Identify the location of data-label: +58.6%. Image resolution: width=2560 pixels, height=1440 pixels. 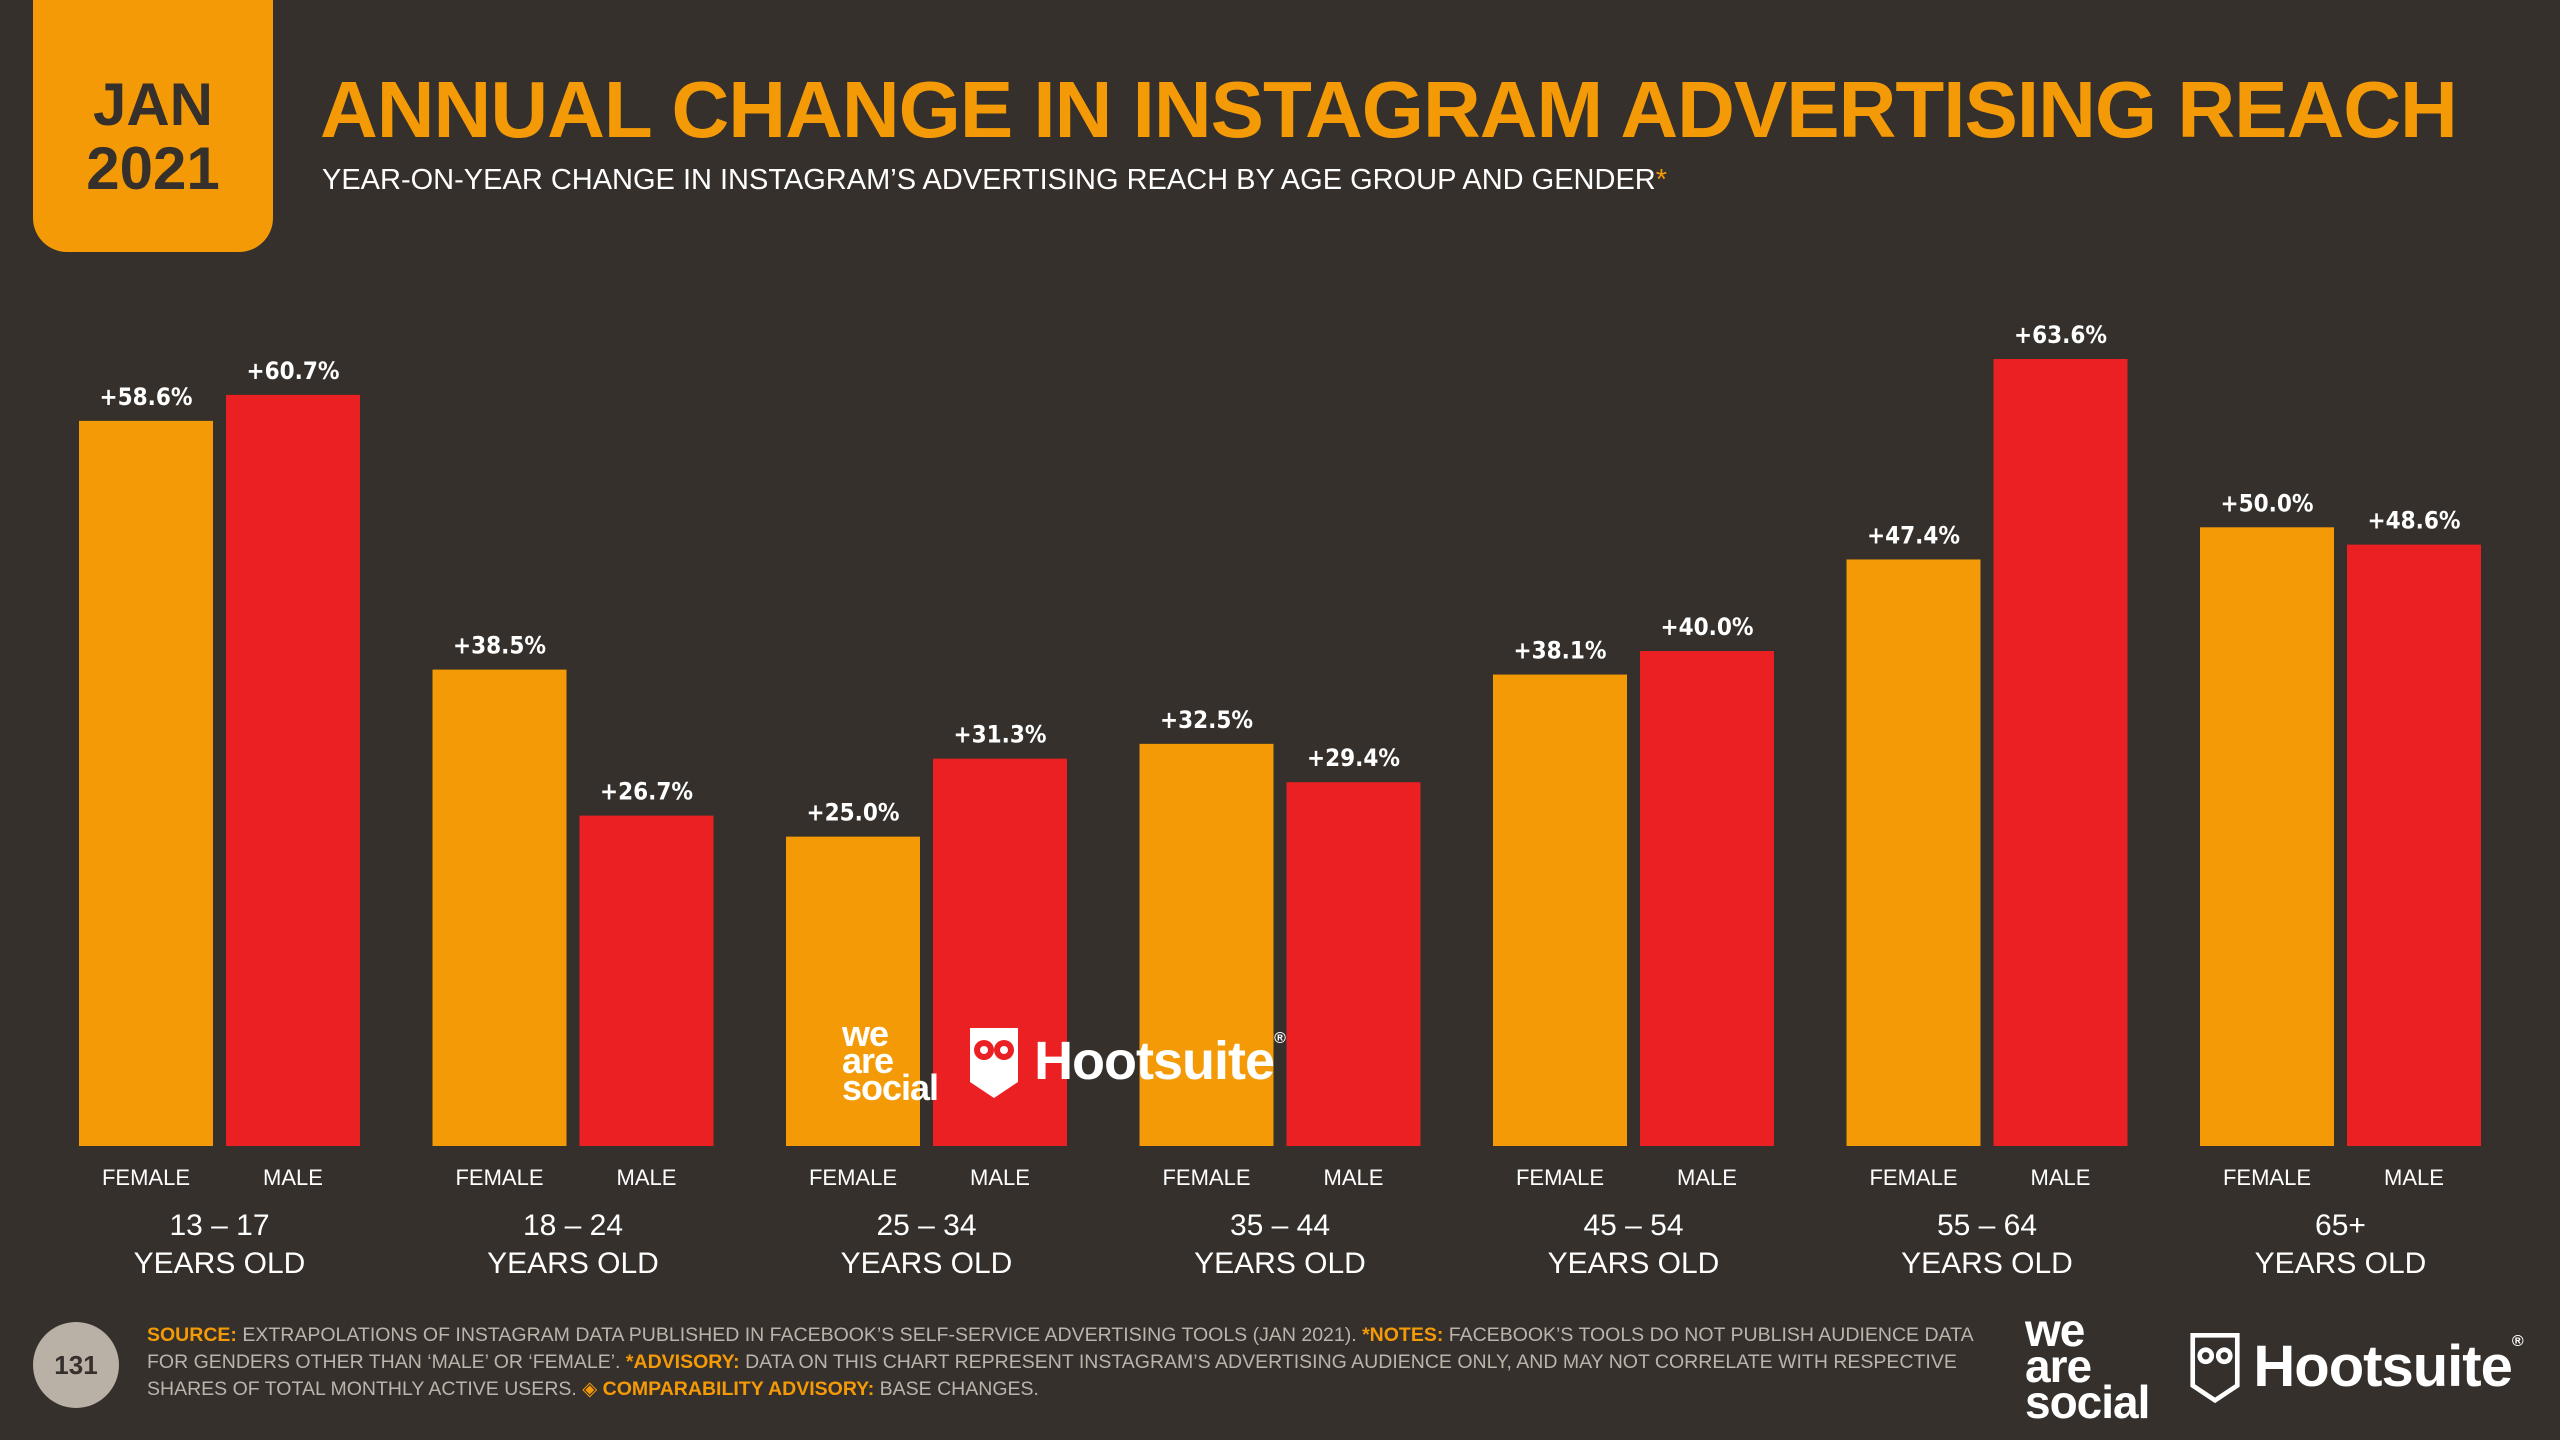
(146, 397).